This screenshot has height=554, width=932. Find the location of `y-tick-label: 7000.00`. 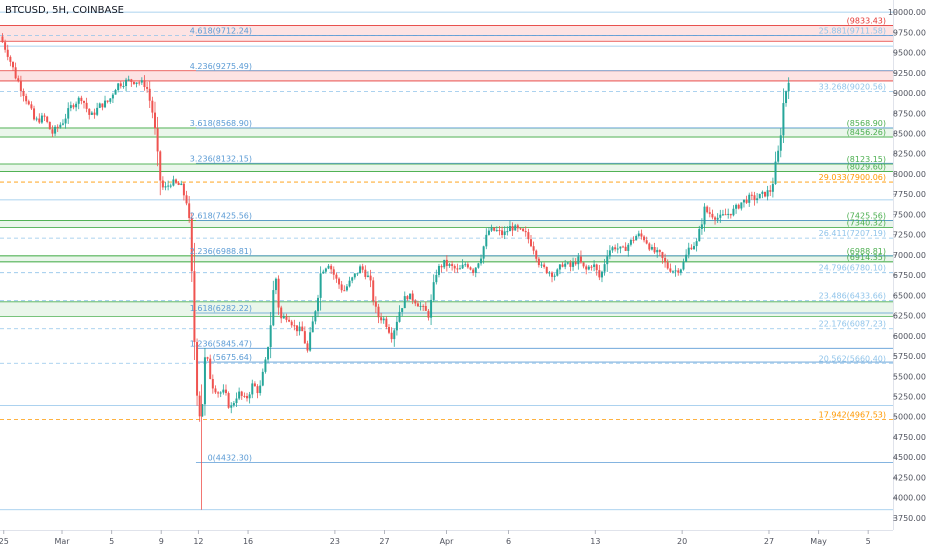

y-tick-label: 7000.00 is located at coordinates (909, 255).